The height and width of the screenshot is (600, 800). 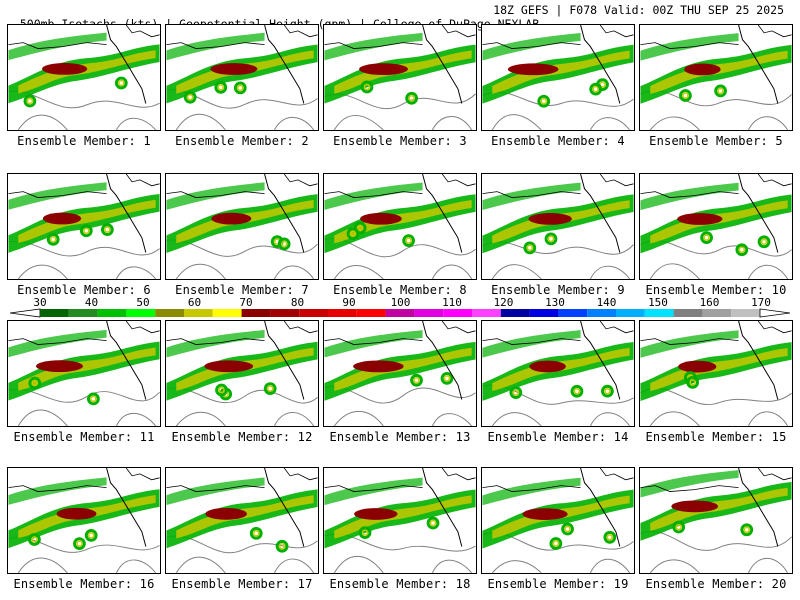 I want to click on ensemble-member-label: Ensemble Member: 12, so click(x=242, y=437).